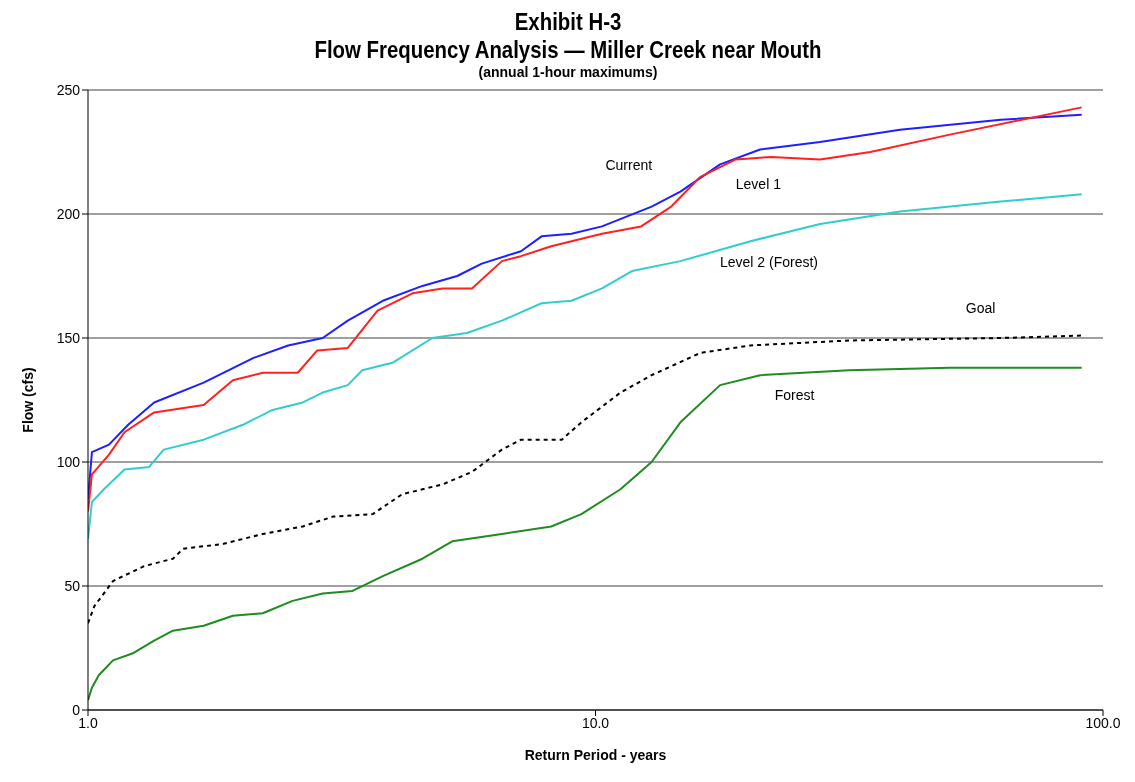 This screenshot has height=782, width=1135. Describe the element at coordinates (568, 36) in the screenshot. I see `chart-title: Exhibit H-3 Flow Frequency Analysis — Miller Creek near Mouth` at that location.